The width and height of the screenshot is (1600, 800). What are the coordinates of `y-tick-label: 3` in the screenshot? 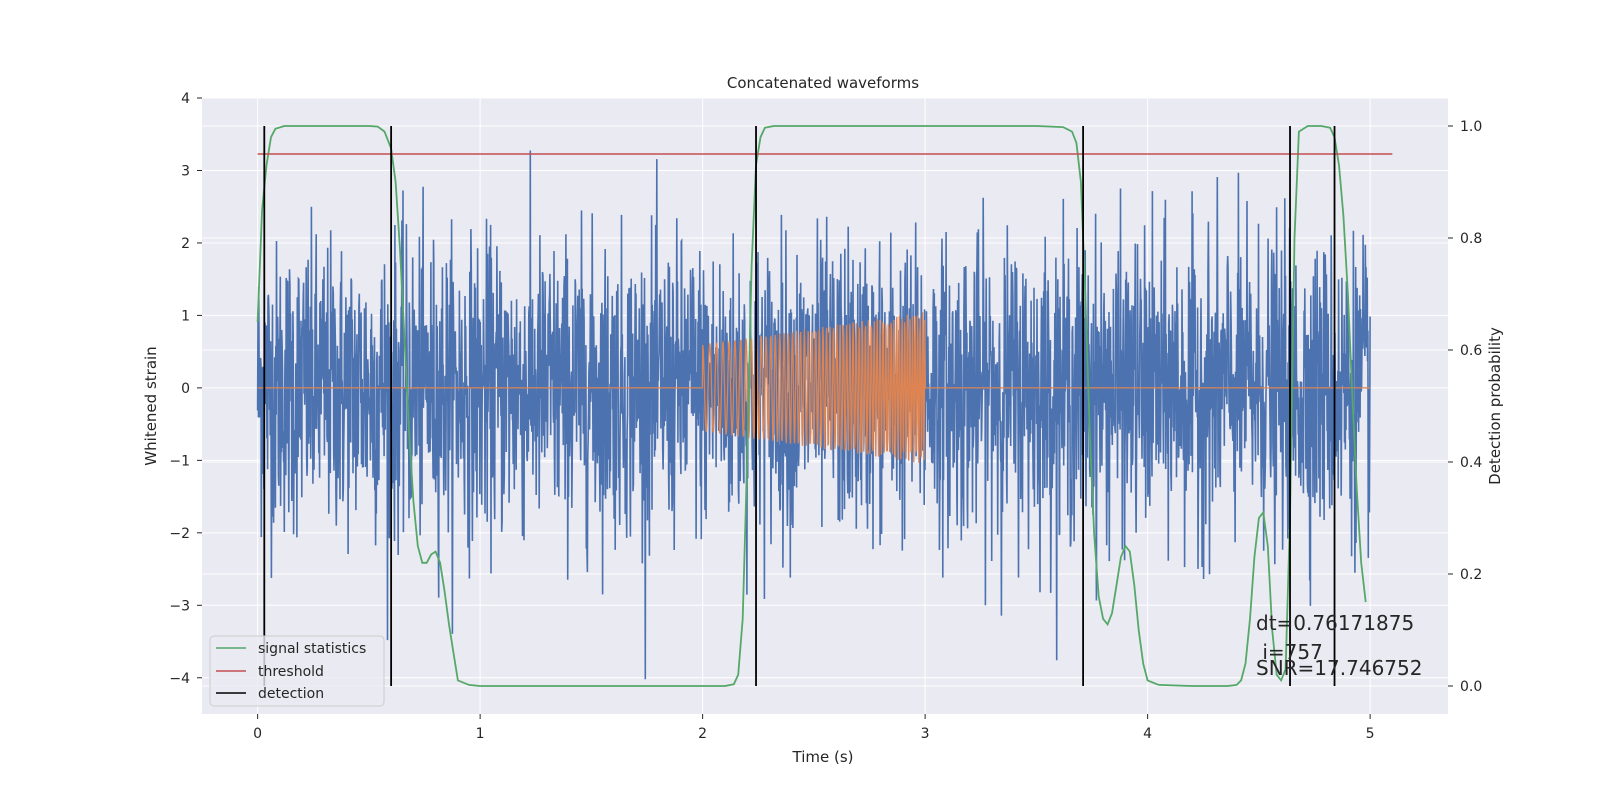 It's located at (185, 171).